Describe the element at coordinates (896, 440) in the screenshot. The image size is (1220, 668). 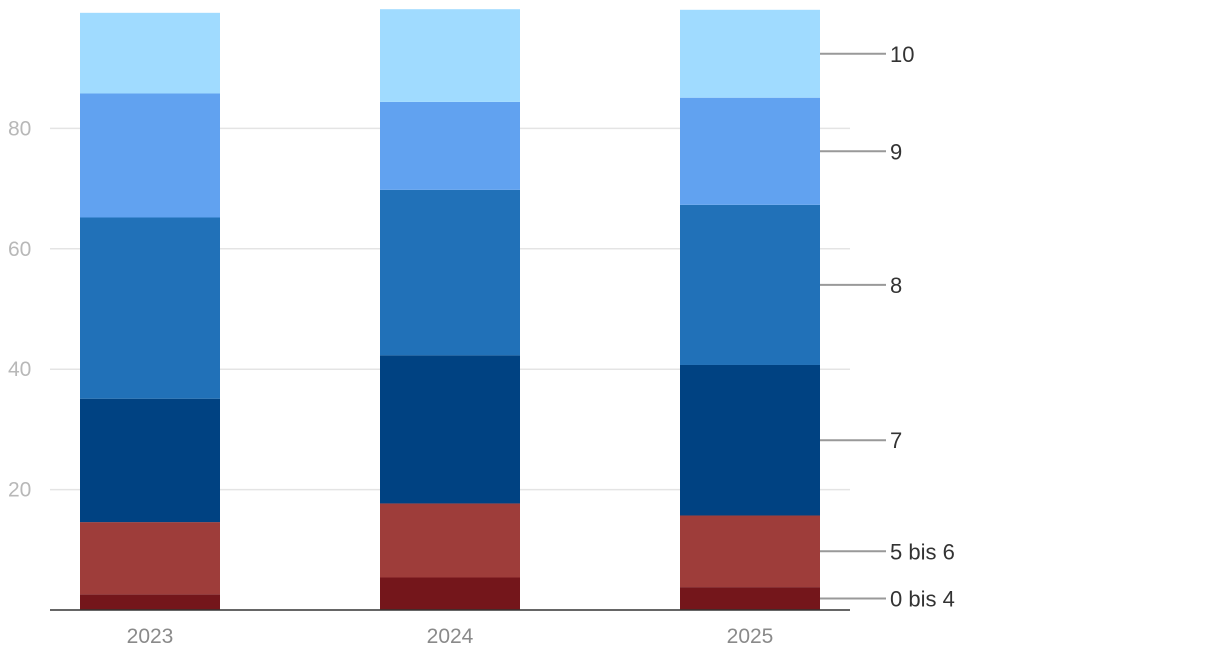
I see `series-label: 7` at that location.